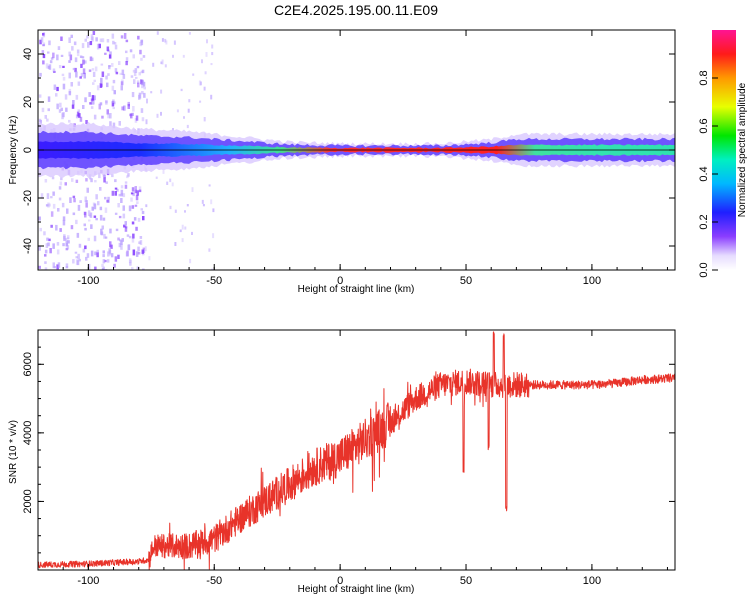 This screenshot has height=600, width=750. Describe the element at coordinates (28, 150) in the screenshot. I see `y-tick-label: 0` at that location.